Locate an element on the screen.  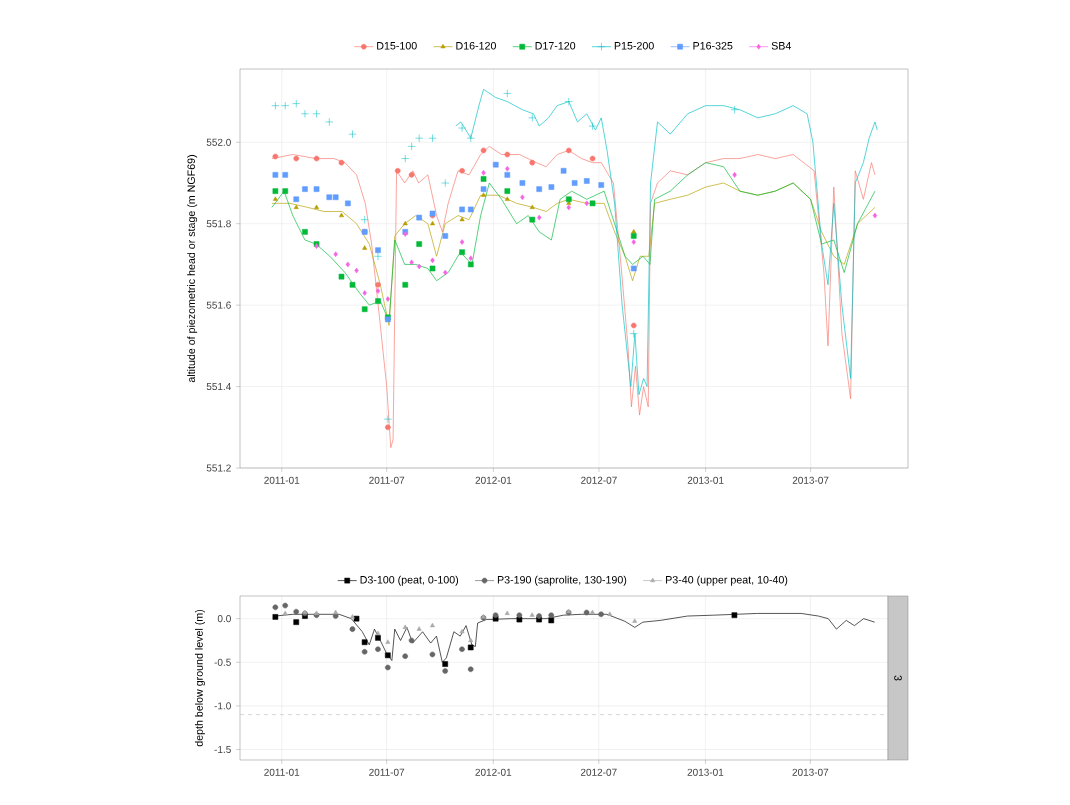
y-tick-label: 0.0 is located at coordinates (224, 619).